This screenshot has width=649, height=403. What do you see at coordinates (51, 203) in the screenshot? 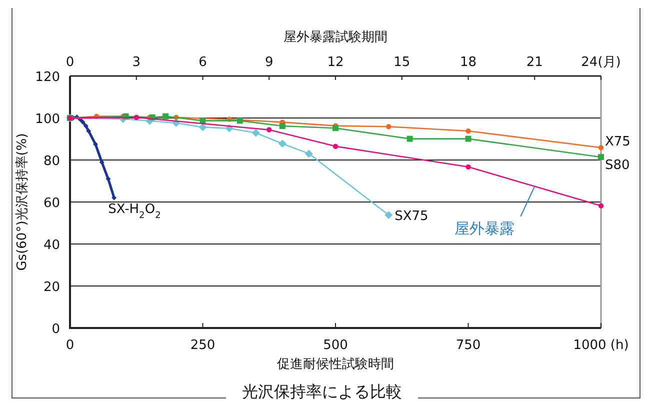
I see `y-tick-label: 60` at bounding box center [51, 203].